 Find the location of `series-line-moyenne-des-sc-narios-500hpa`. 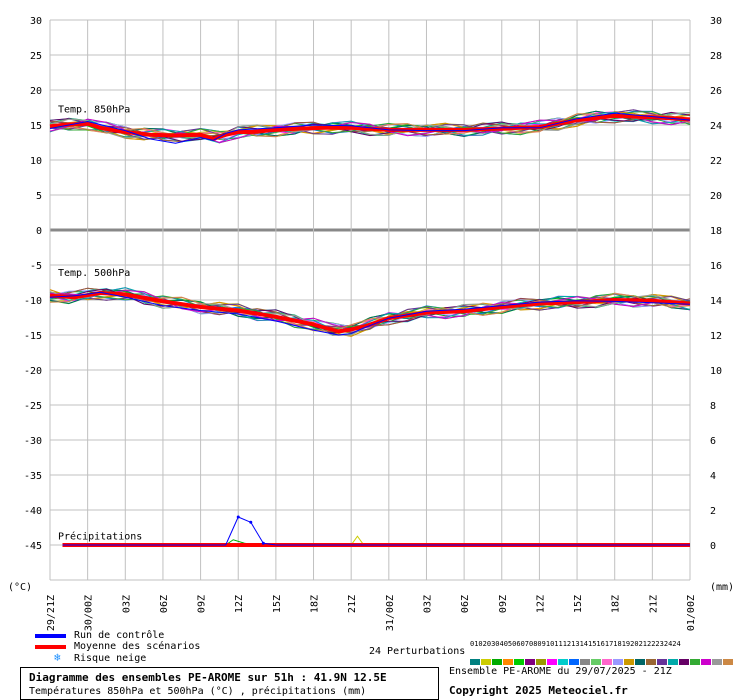

series-line-moyenne-des-sc-narios-500hpa is located at coordinates (370, 312).